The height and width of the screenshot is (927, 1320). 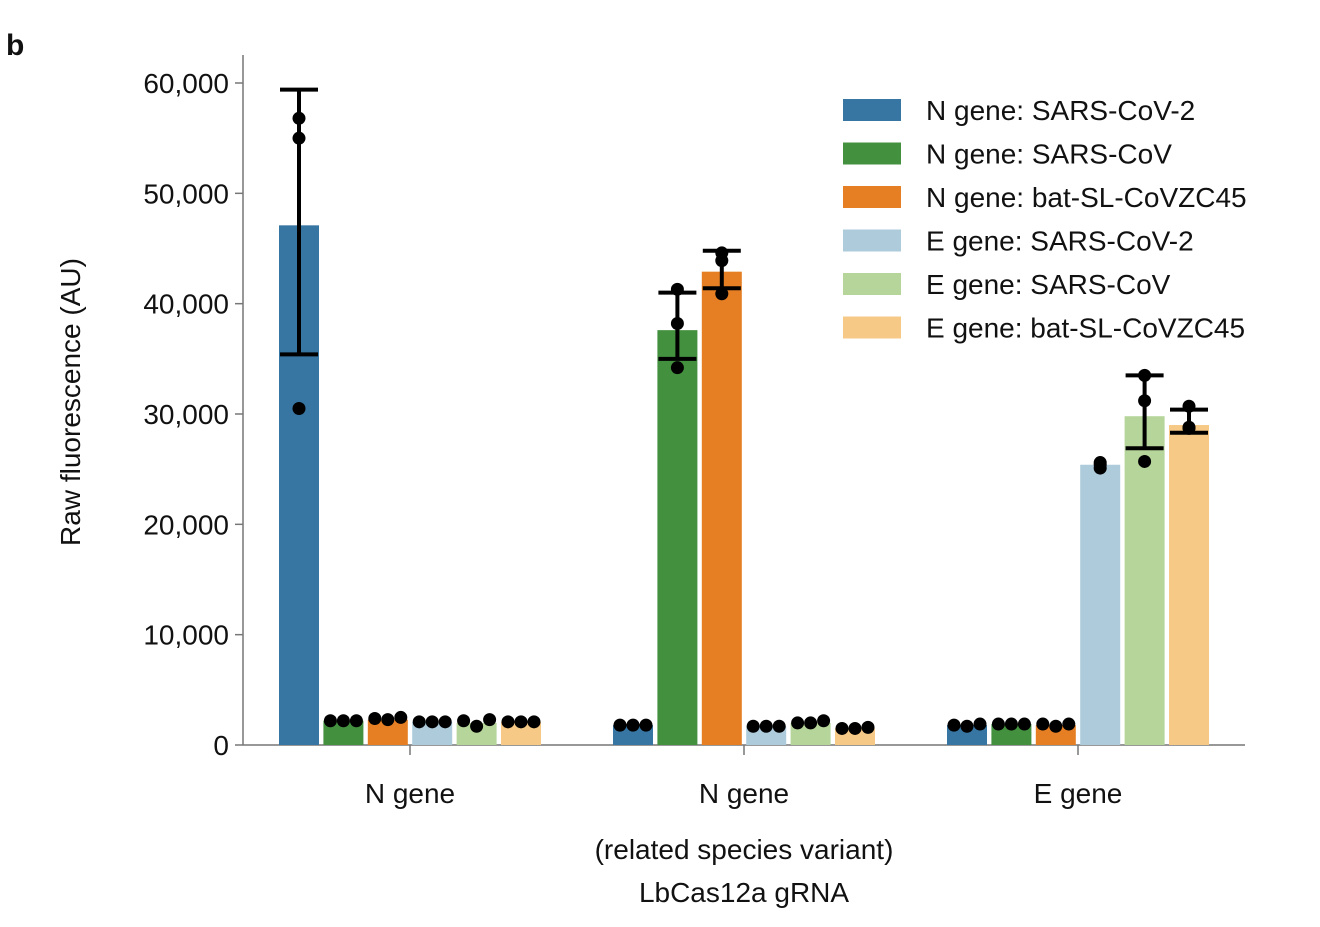 I want to click on legend-label: N gene: SARS-CoV, so click(x=1049, y=154).